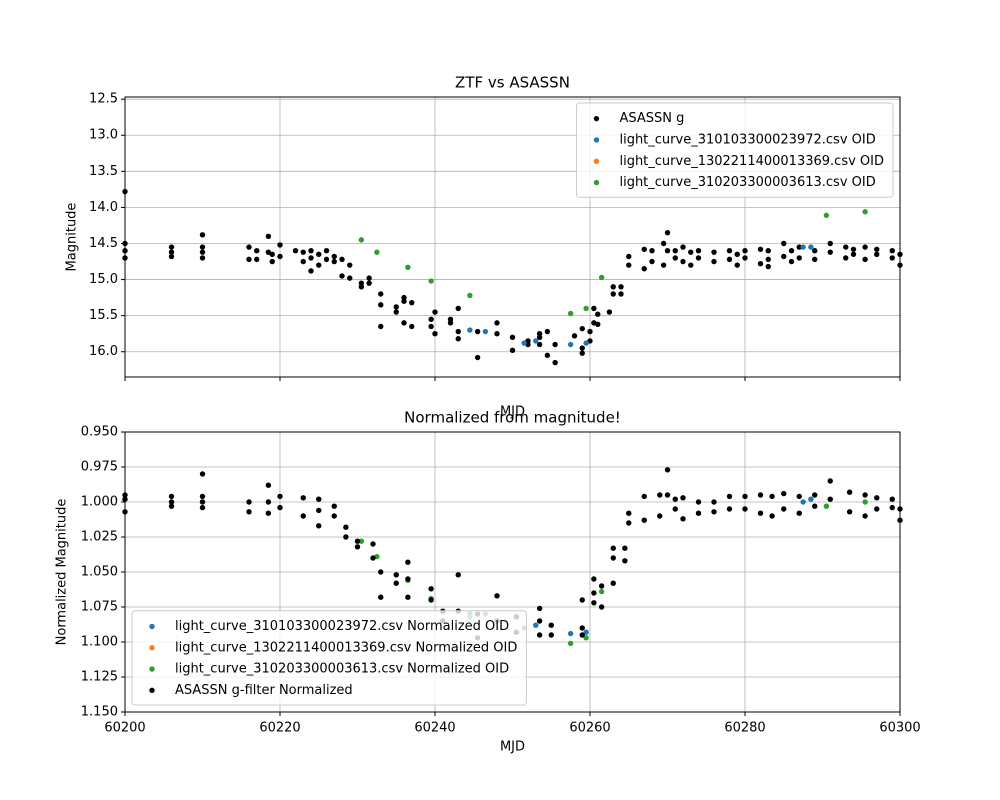 The width and height of the screenshot is (1000, 800). I want to click on y-tick-label: 1.150, so click(99, 712).